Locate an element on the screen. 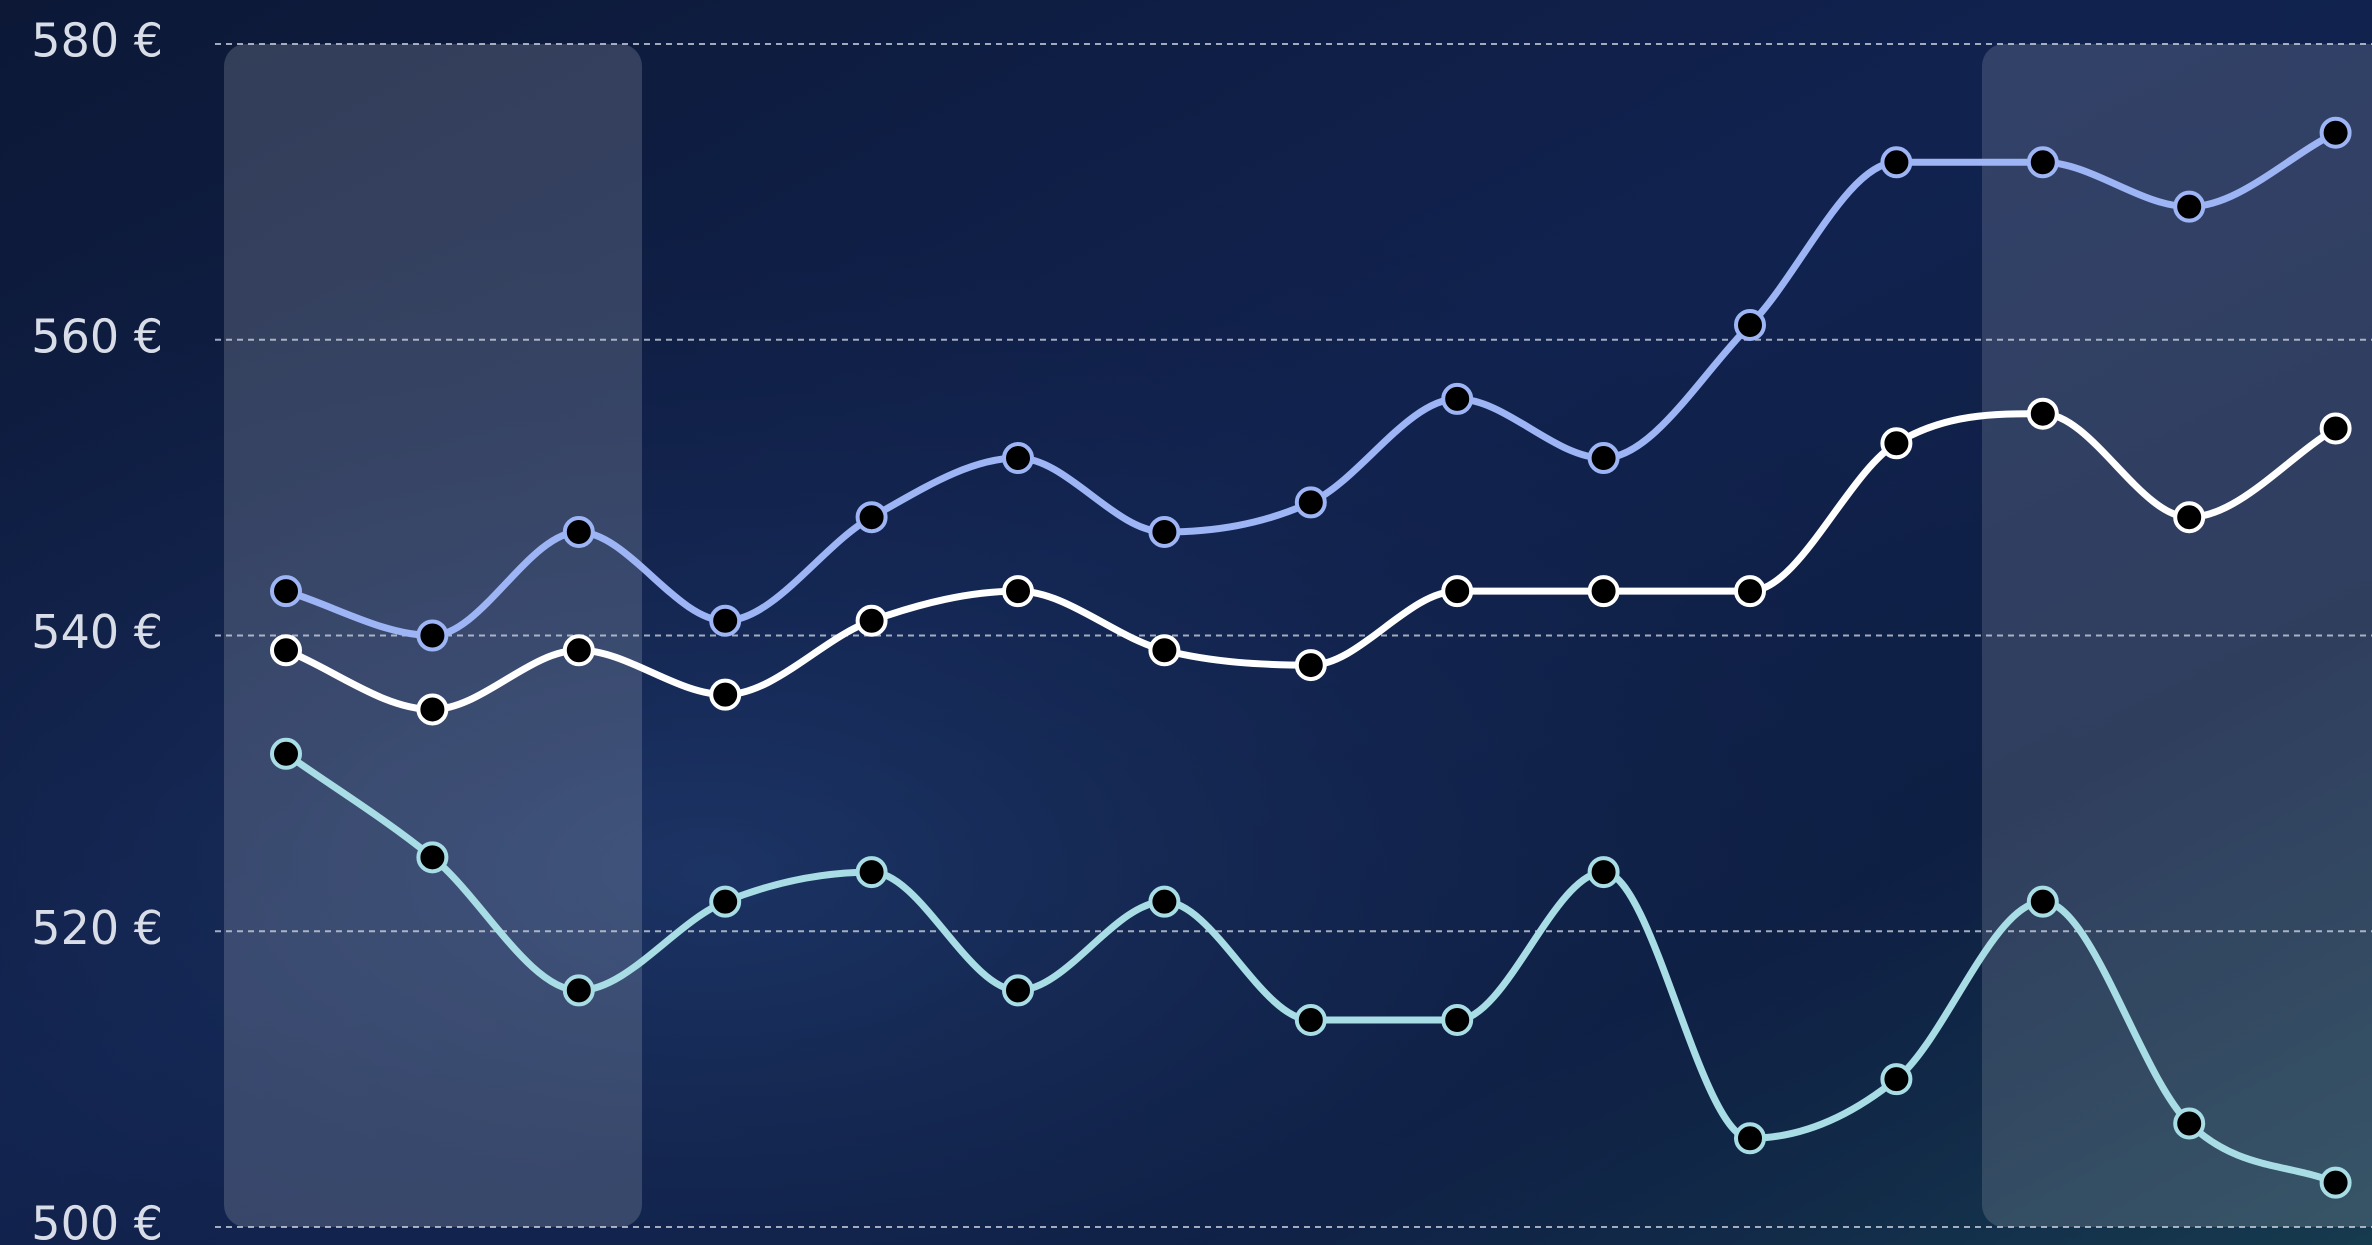  y-tick-label: 580 € is located at coordinates (97, 41).